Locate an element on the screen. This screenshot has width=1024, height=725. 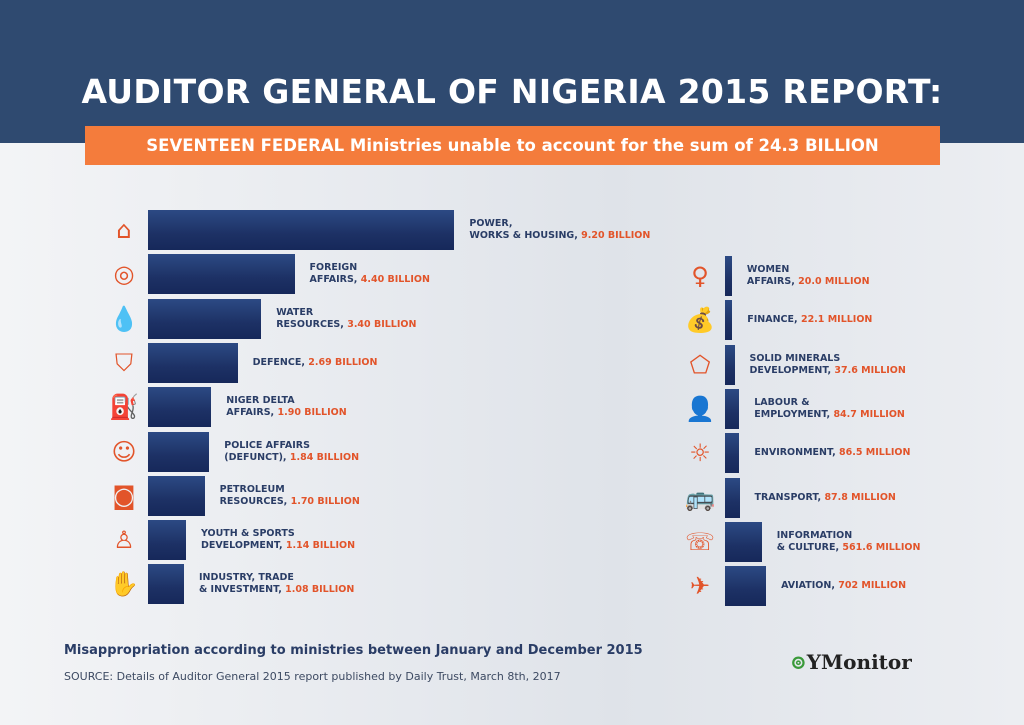
category-label: FINANCE, is located at coordinates (772, 320).